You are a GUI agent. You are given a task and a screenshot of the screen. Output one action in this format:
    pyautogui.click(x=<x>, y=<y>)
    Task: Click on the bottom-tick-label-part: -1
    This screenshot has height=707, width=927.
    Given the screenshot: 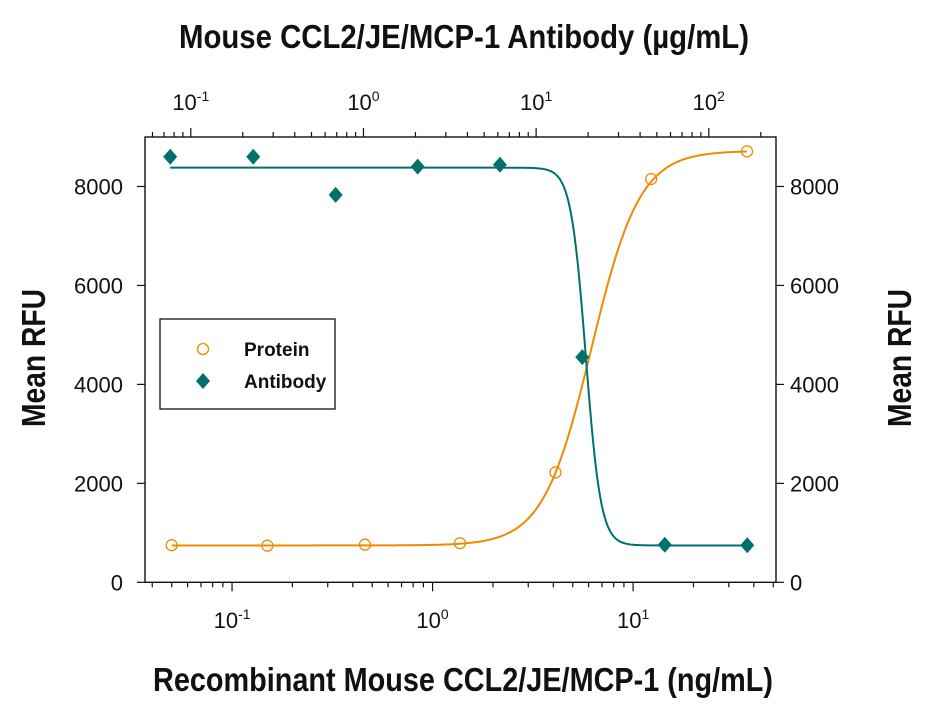 What is the action you would take?
    pyautogui.click(x=244, y=614)
    